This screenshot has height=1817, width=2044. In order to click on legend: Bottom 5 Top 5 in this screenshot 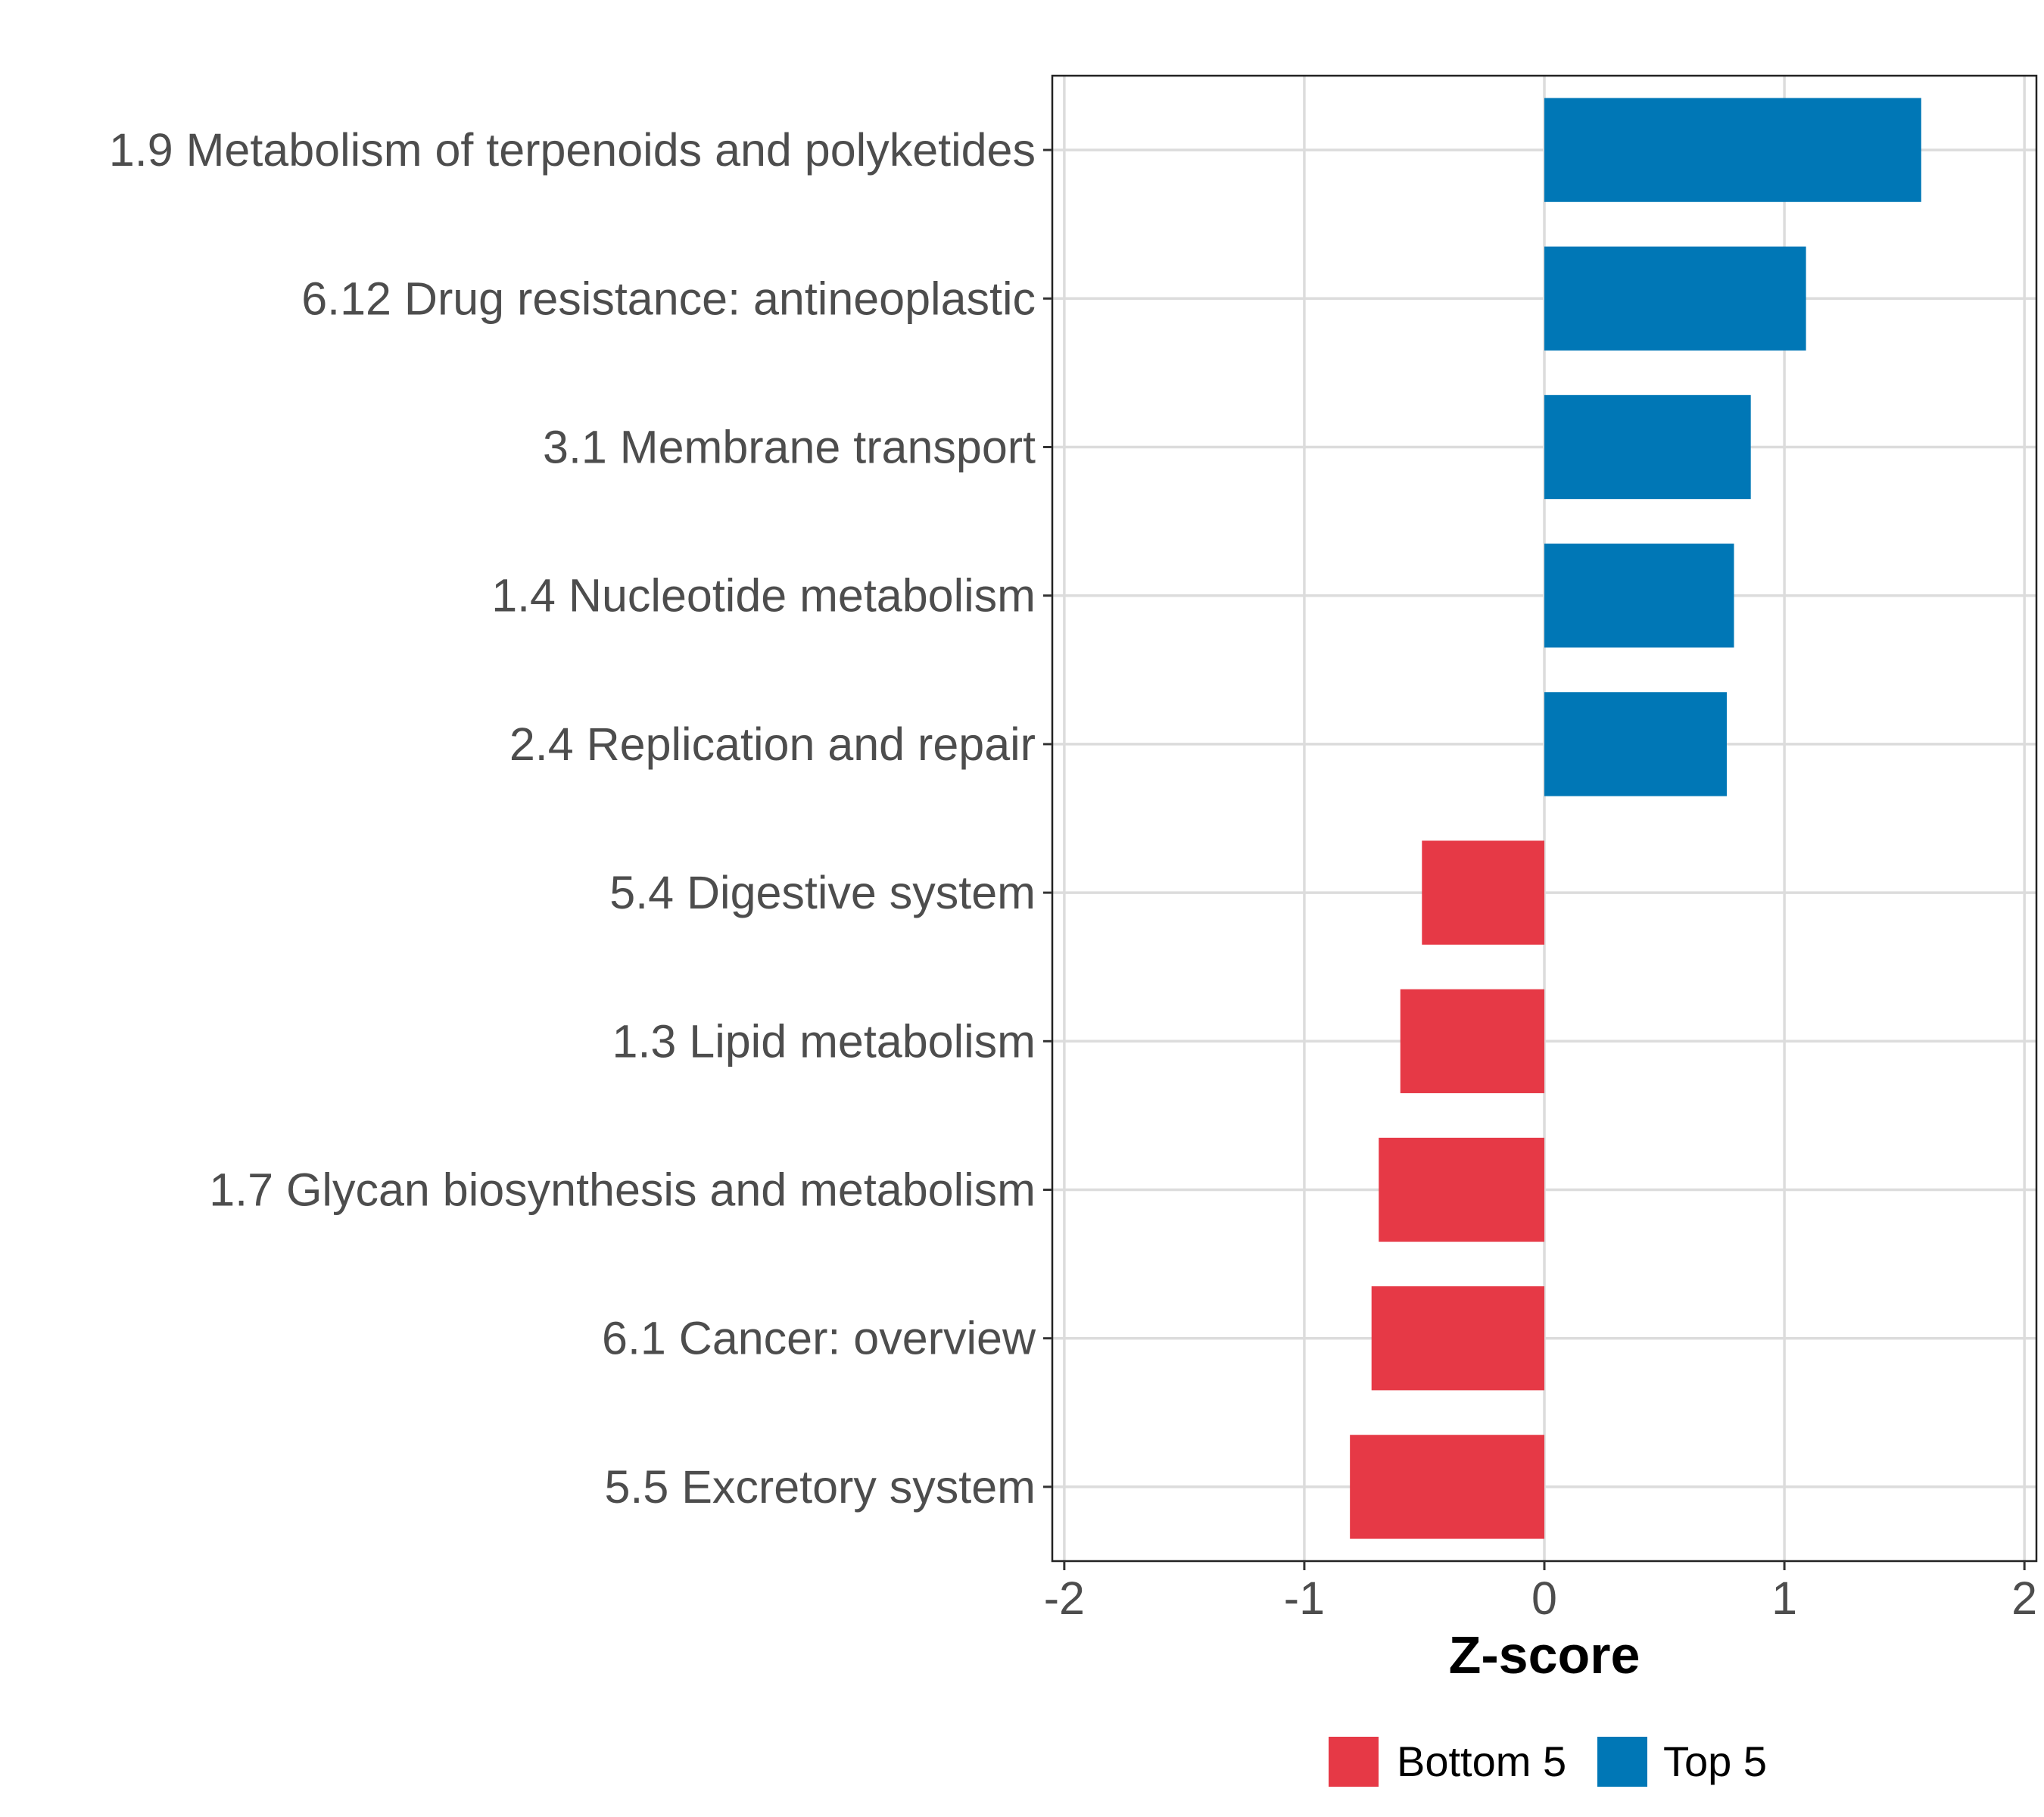, I will do `click(1548, 1762)`.